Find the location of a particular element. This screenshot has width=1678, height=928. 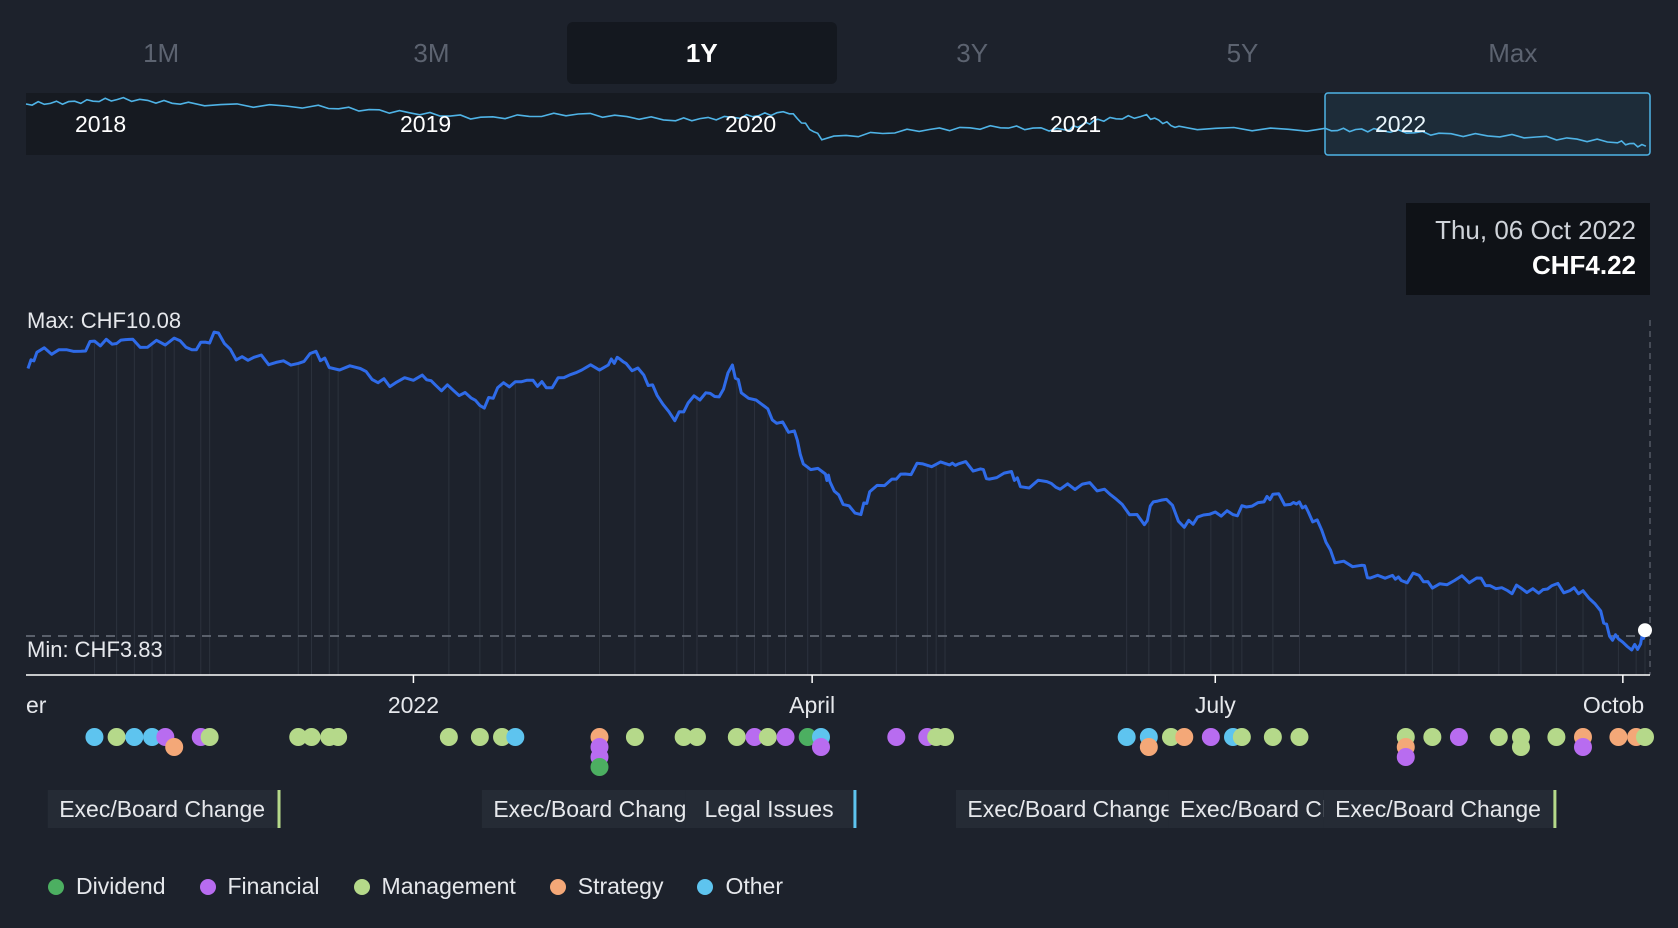

last-point-marker is located at coordinates (1645, 630).